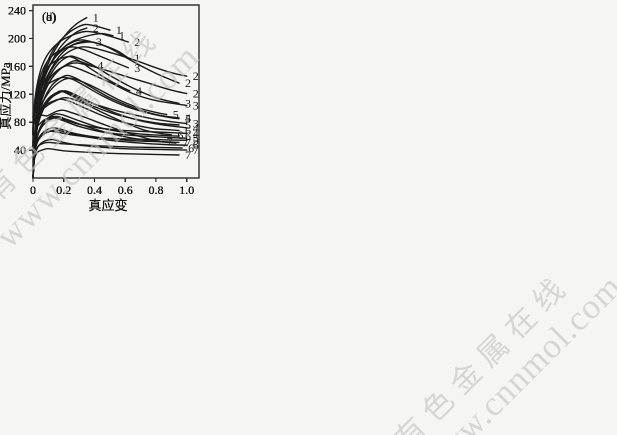 The image size is (617, 435). I want to click on panel-tag: (e), so click(49, 17).